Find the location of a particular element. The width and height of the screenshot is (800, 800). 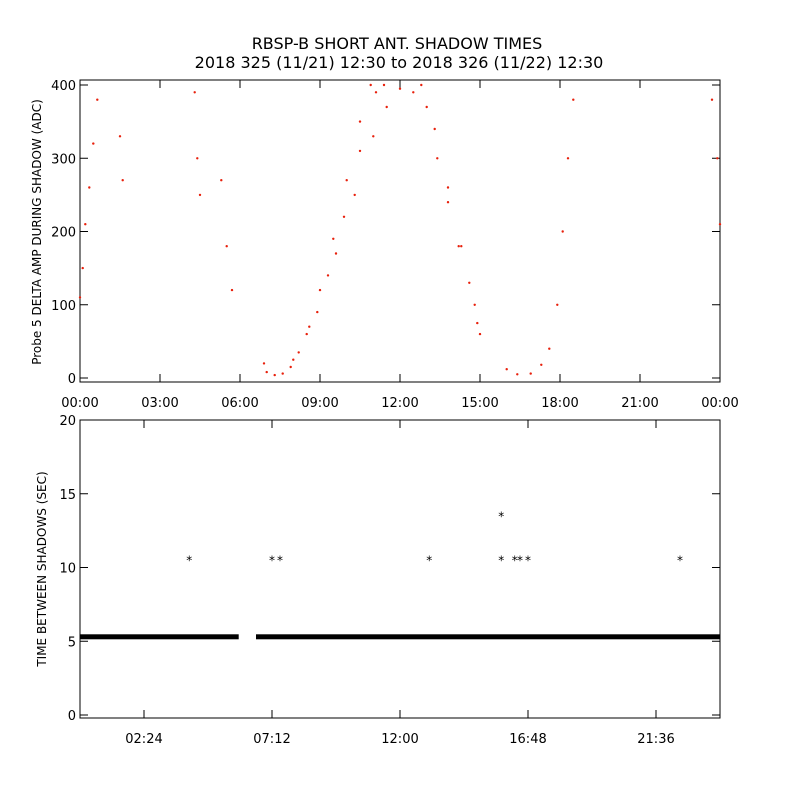

delta-amp-x-tick-label: 18:00 is located at coordinates (559, 403).